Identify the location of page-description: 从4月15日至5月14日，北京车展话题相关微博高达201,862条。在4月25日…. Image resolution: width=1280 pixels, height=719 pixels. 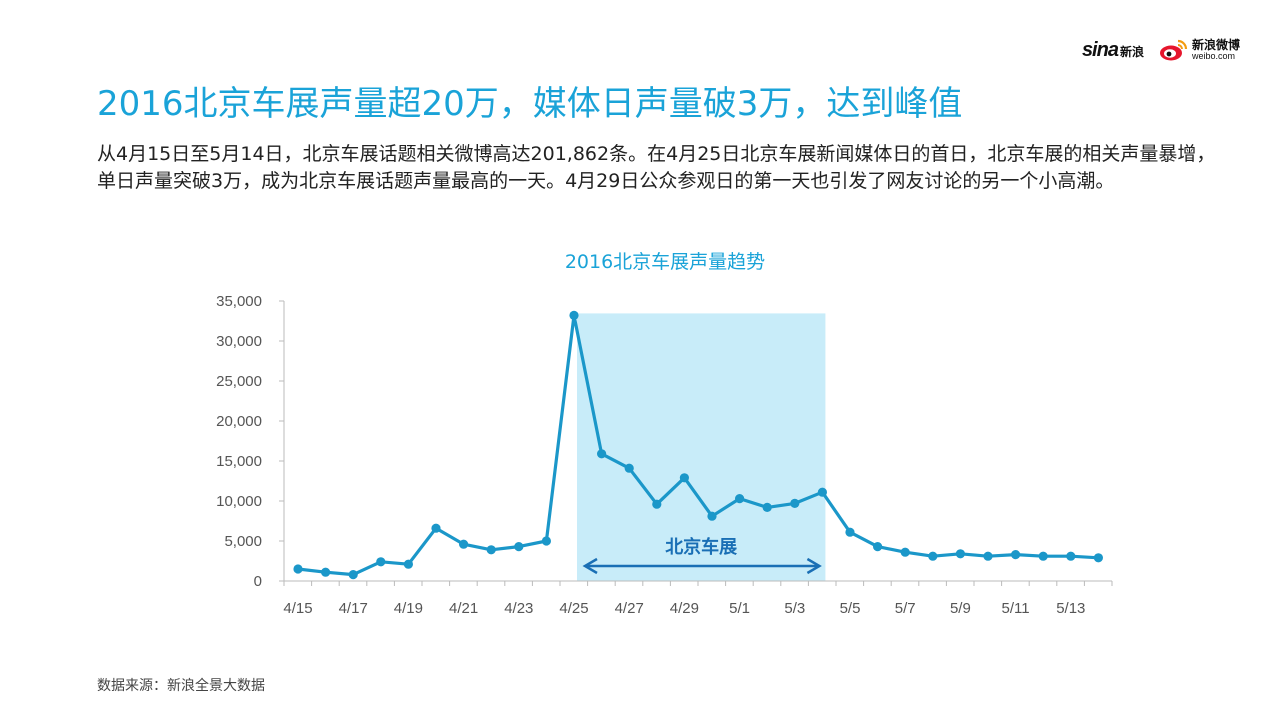
(656, 167).